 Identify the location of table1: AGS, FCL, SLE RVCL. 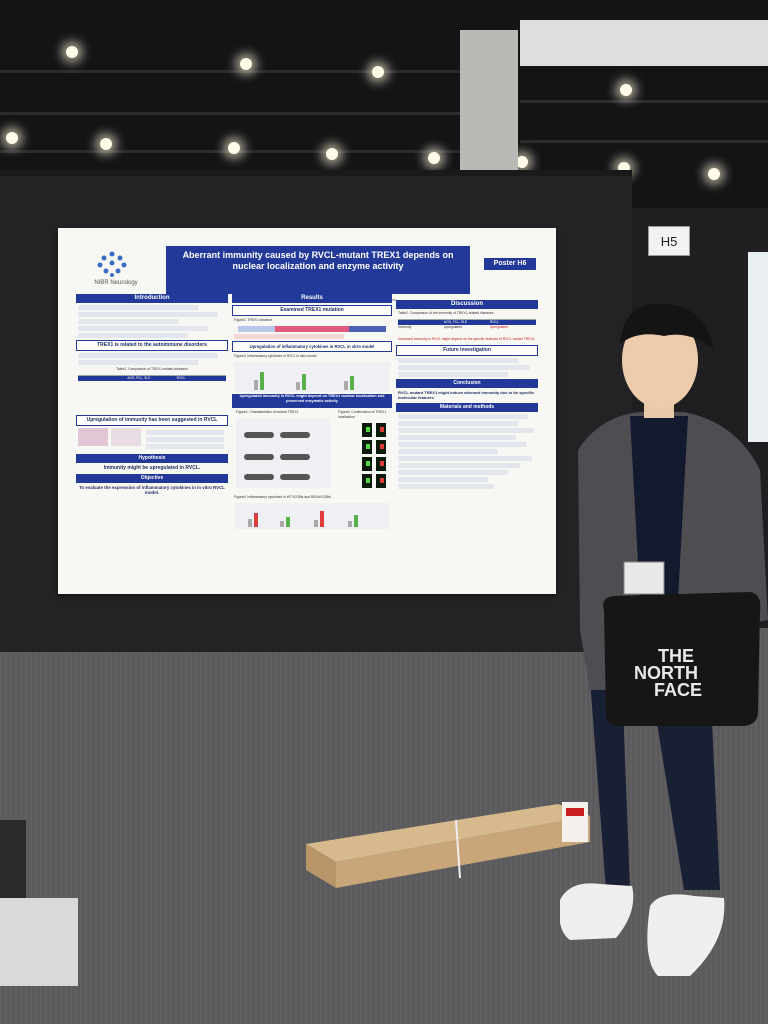
(152, 388).